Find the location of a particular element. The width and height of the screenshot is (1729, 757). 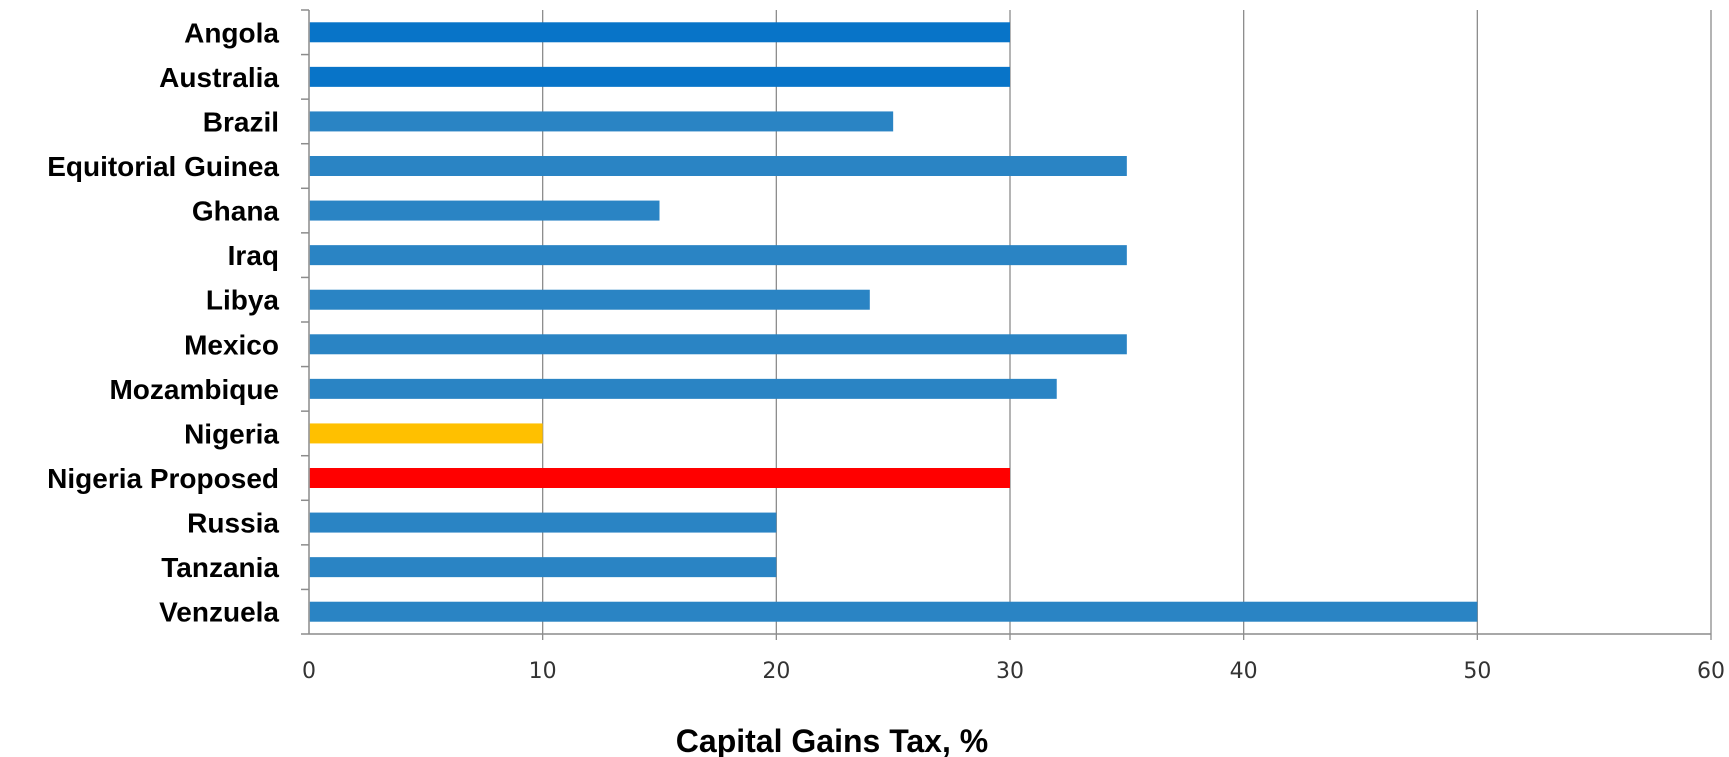

category-label-5: Iraq is located at coordinates (253, 255).